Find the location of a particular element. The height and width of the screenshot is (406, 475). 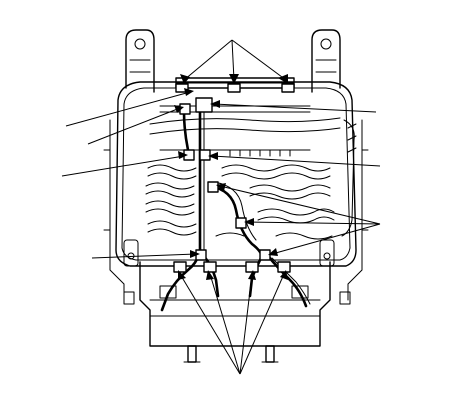

harness-connector is located at coordinates (204, 105).